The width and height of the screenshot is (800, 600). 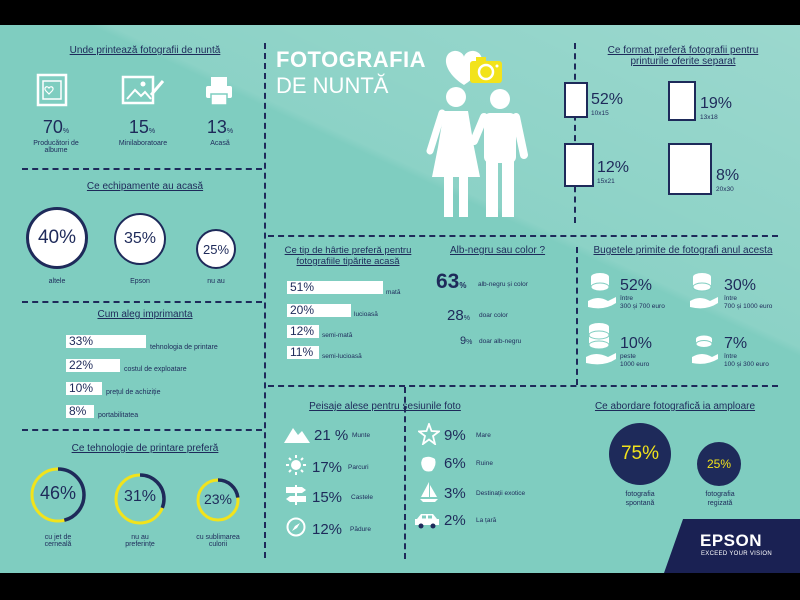 I want to click on brand-logo: EPSON, so click(x=731, y=540).